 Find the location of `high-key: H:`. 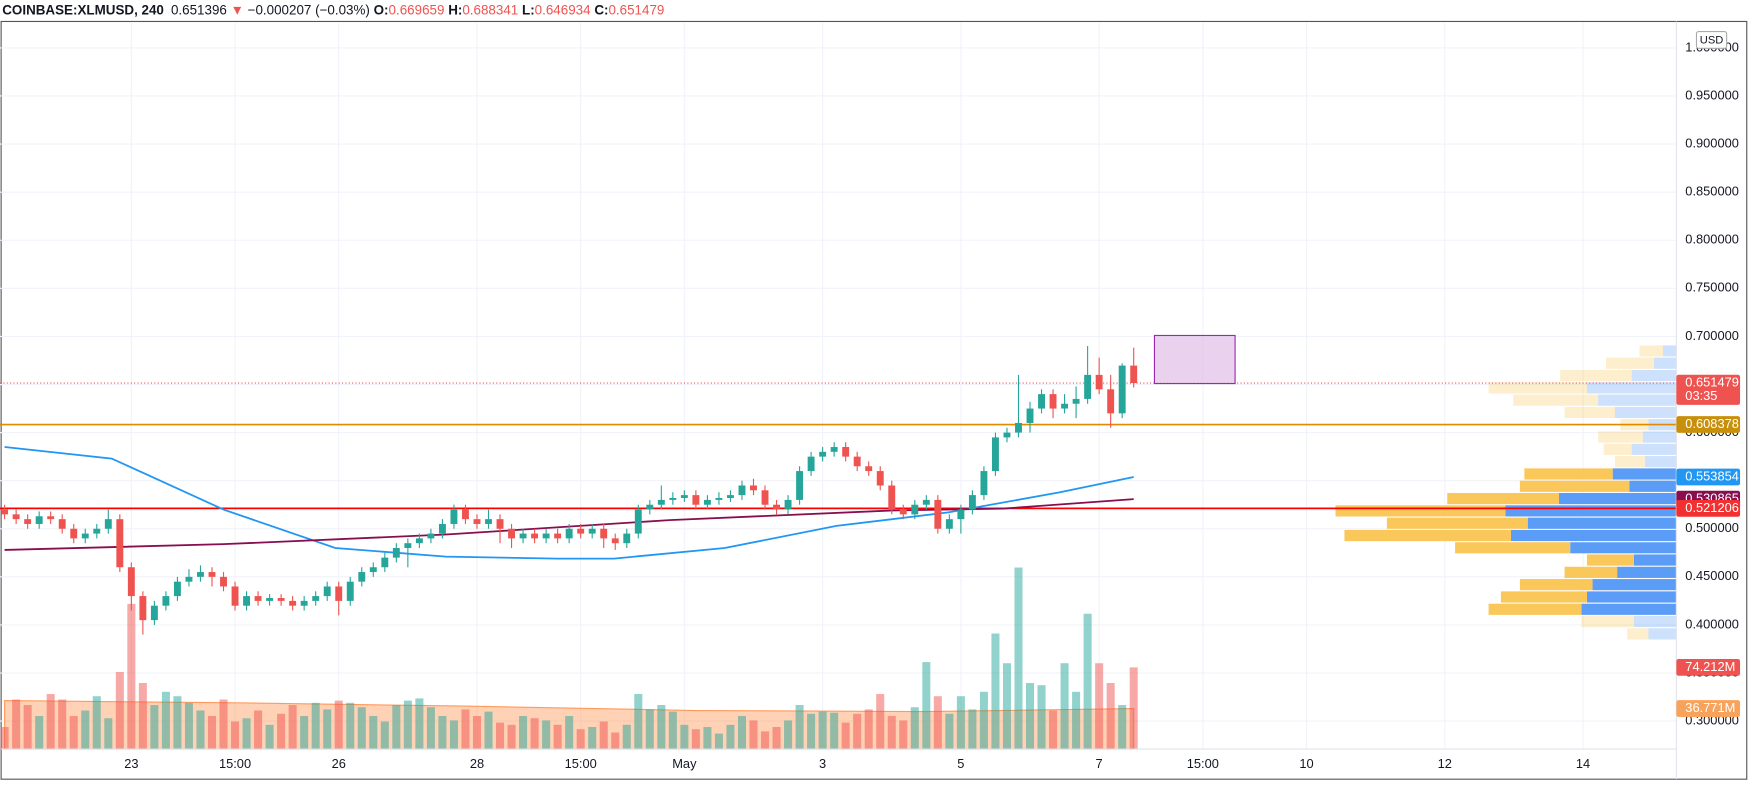

high-key: H: is located at coordinates (455, 9).